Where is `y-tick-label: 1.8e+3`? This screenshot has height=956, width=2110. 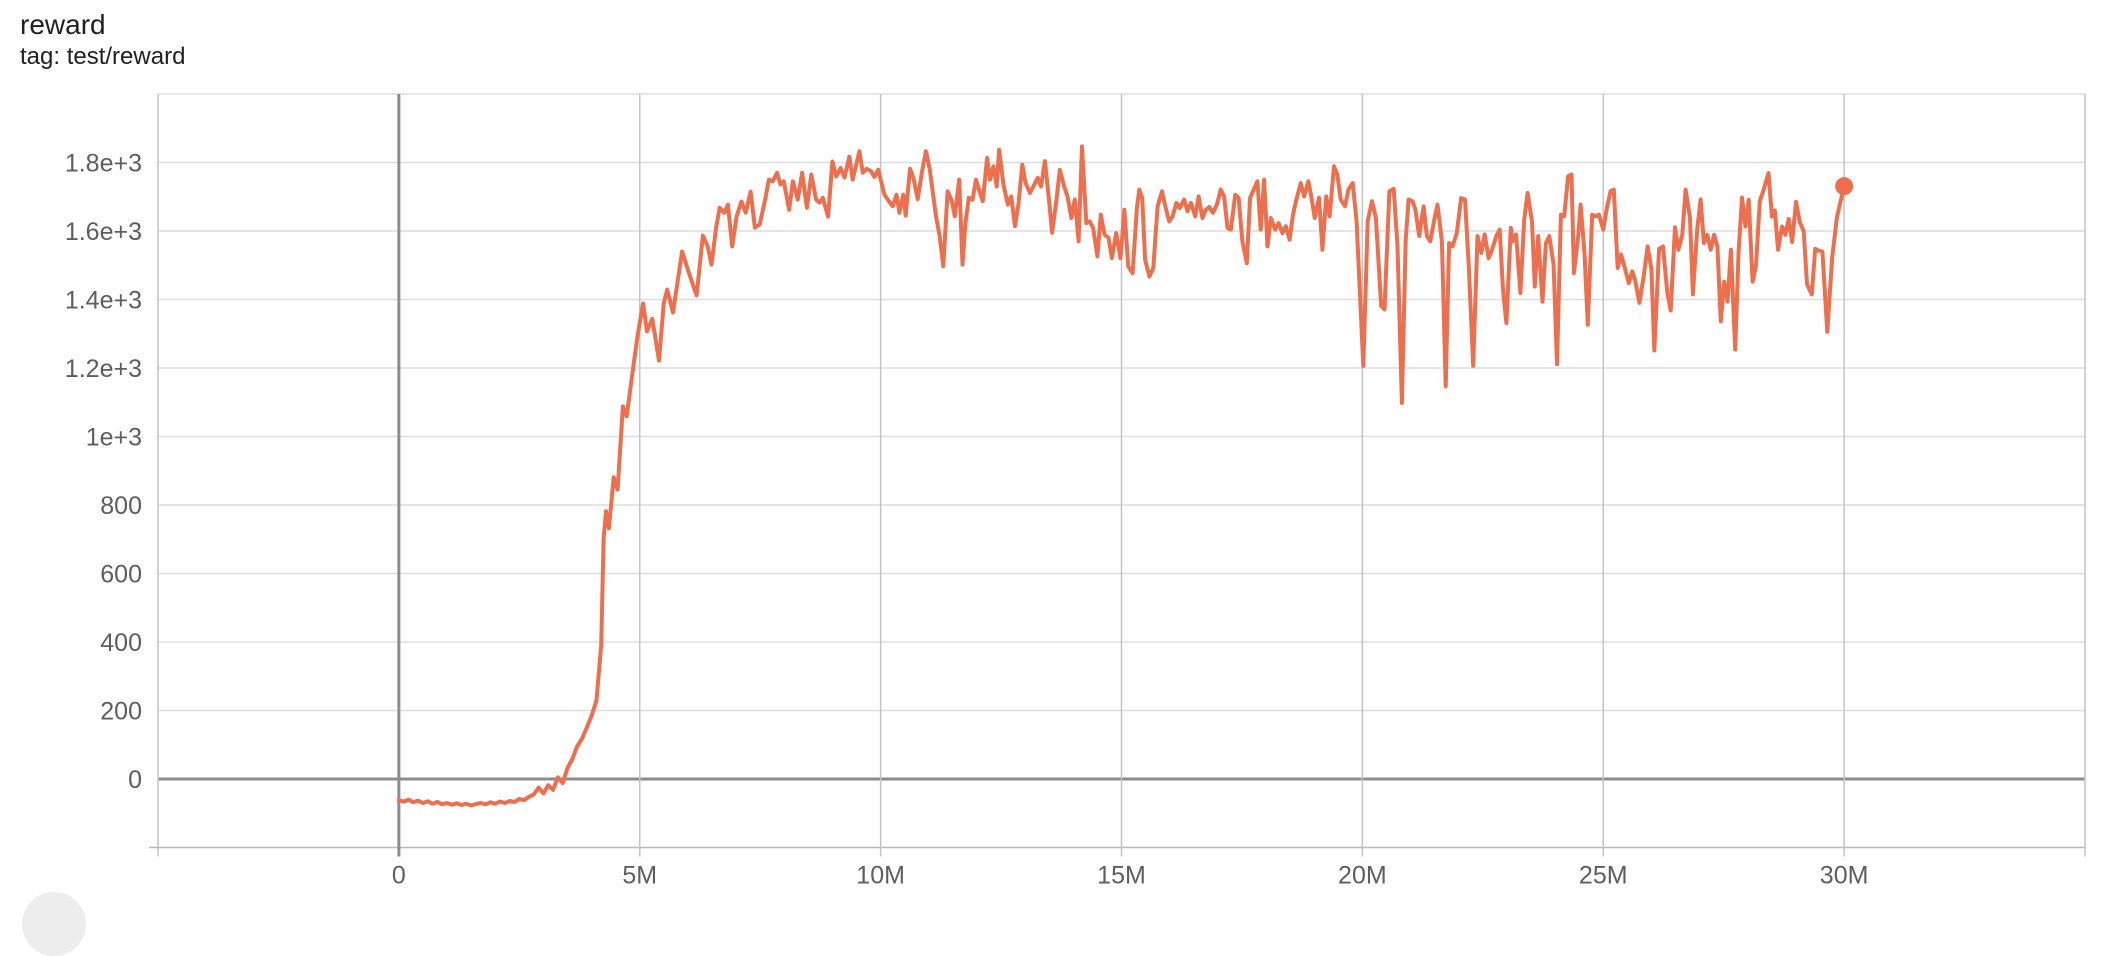 y-tick-label: 1.8e+3 is located at coordinates (103, 164).